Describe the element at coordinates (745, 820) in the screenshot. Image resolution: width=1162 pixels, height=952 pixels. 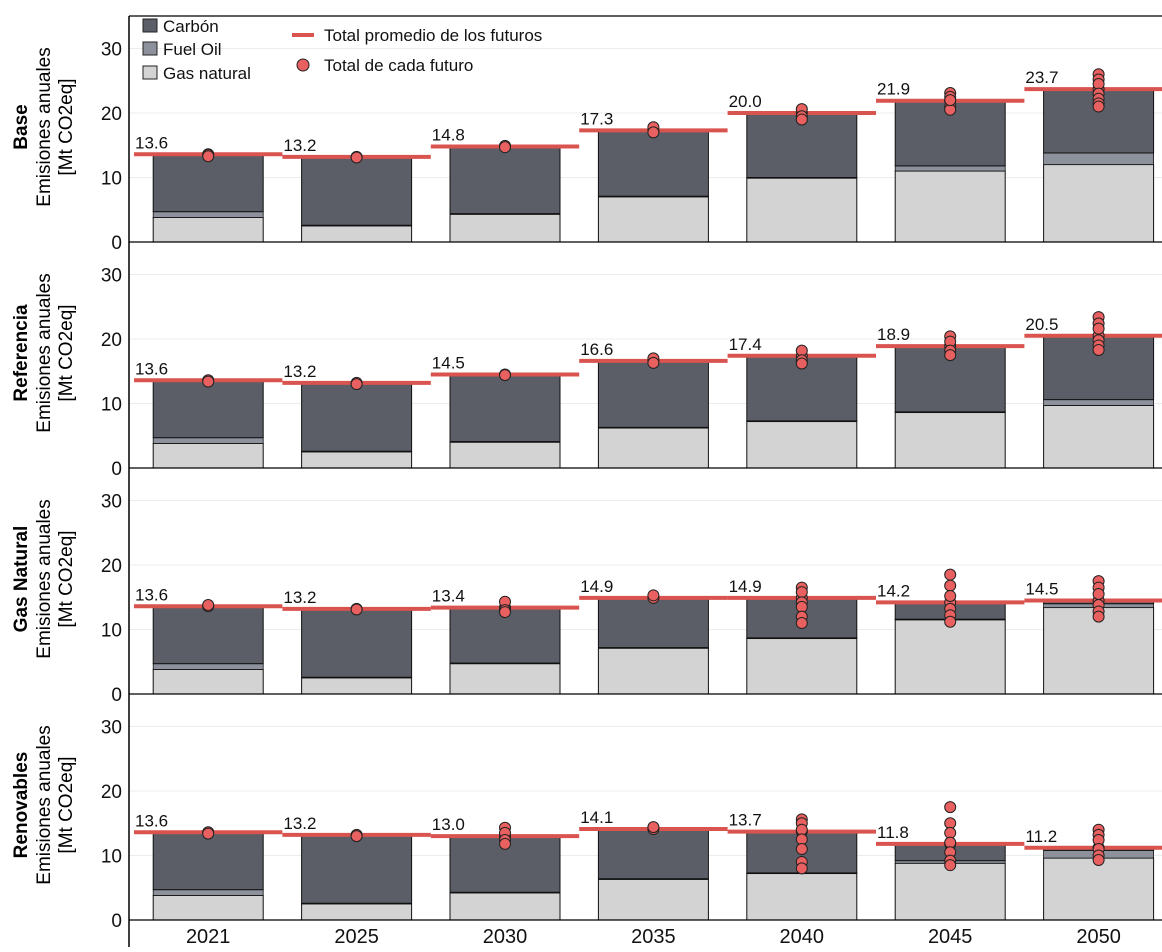
I see `mean-value-label: 13.7` at that location.